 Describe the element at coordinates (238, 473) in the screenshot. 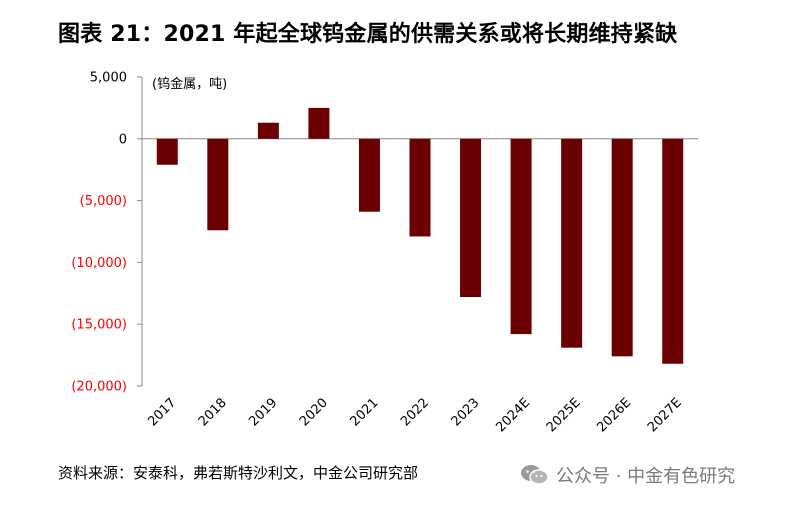

I see `source-note: 资料来源：安泰科，弗若斯特沙利文，中金公司研究部` at that location.